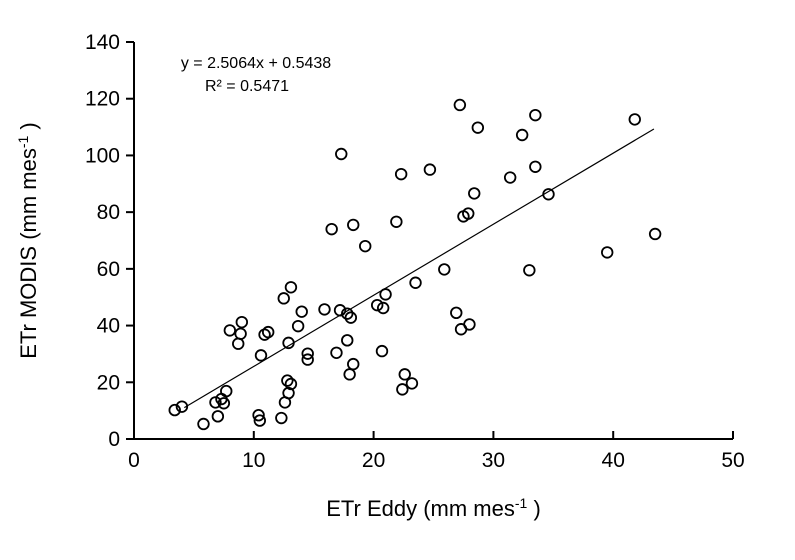 This screenshot has height=560, width=795. Describe the element at coordinates (134, 460) in the screenshot. I see `x-tick-label: 0` at that location.